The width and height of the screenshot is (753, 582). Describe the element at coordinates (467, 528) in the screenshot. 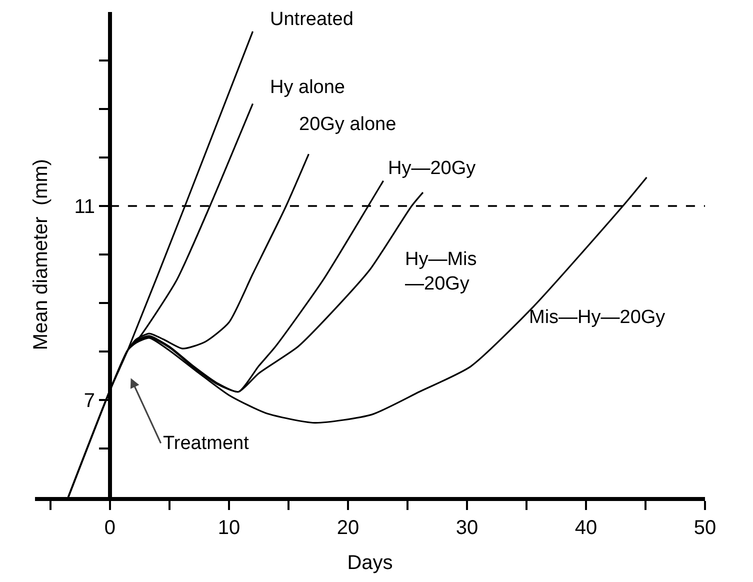

I see `x-tick-label: 30` at that location.